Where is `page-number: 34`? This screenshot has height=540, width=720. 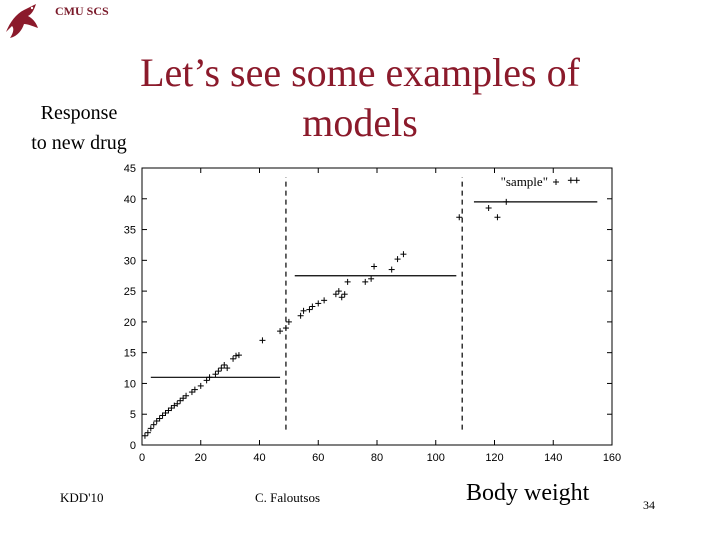
page-number: 34 is located at coordinates (649, 505).